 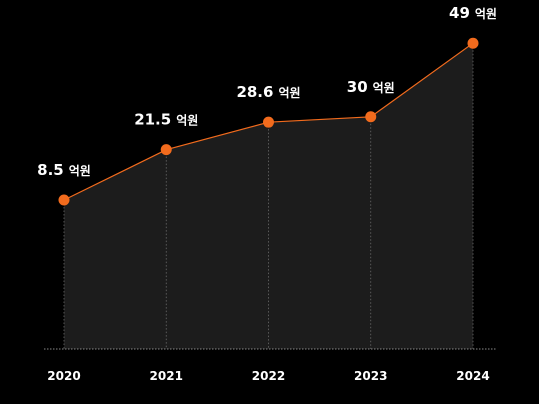 I want to click on data-point-2024, so click(x=473, y=43).